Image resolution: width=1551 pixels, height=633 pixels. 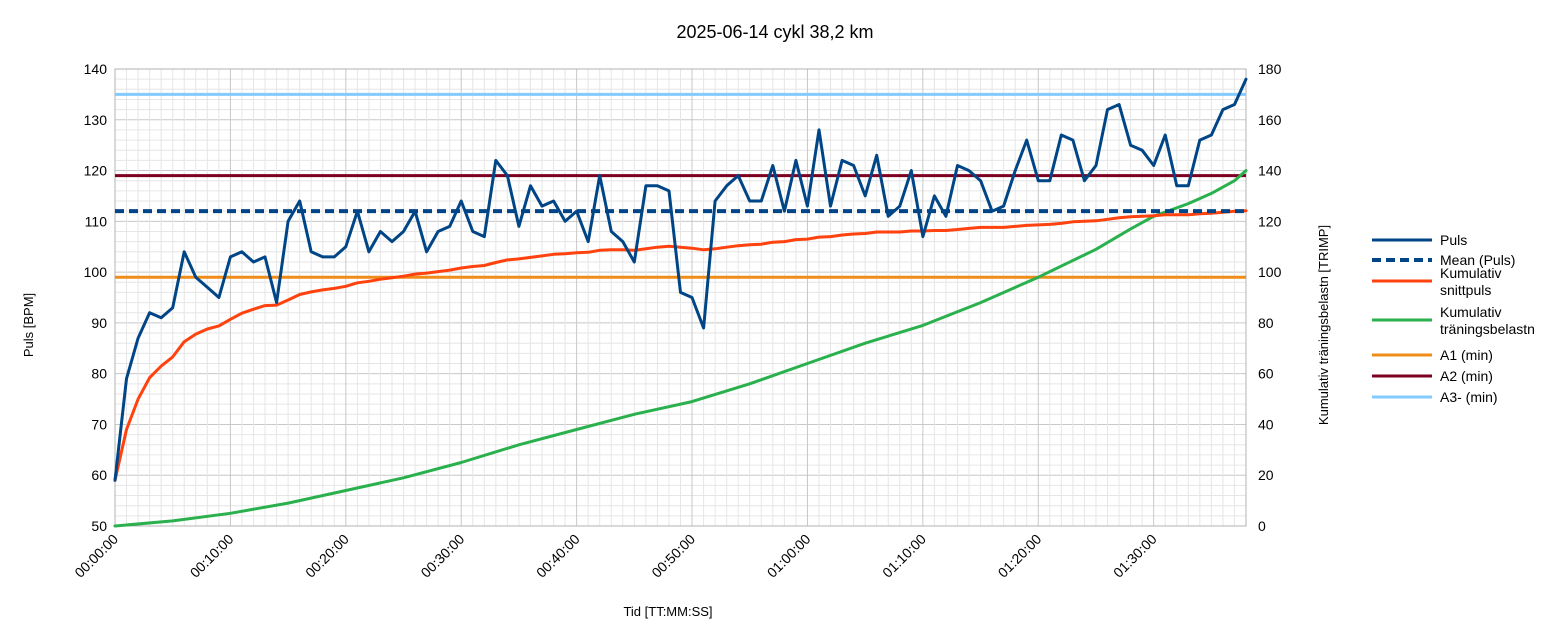 What do you see at coordinates (1465, 290) in the screenshot?
I see `legend-label: snittpuls` at bounding box center [1465, 290].